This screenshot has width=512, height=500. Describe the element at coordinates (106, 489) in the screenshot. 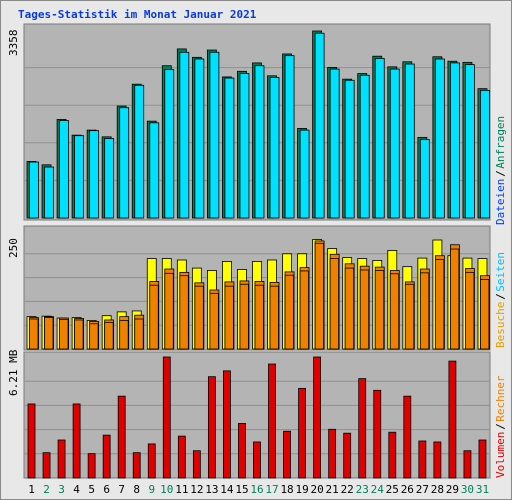

I see `x-label-6: 6` at that location.